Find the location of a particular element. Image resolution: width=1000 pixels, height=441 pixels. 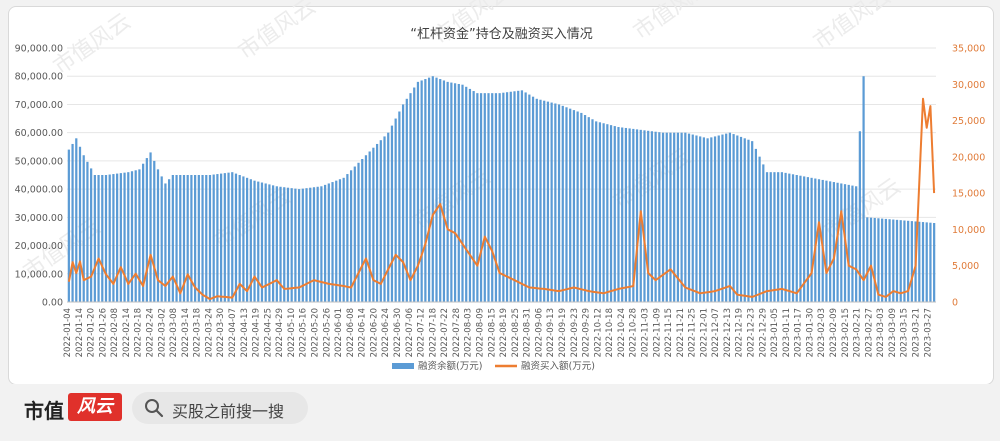

y-left-tick-label: 60,000.00 is located at coordinates (39, 133).